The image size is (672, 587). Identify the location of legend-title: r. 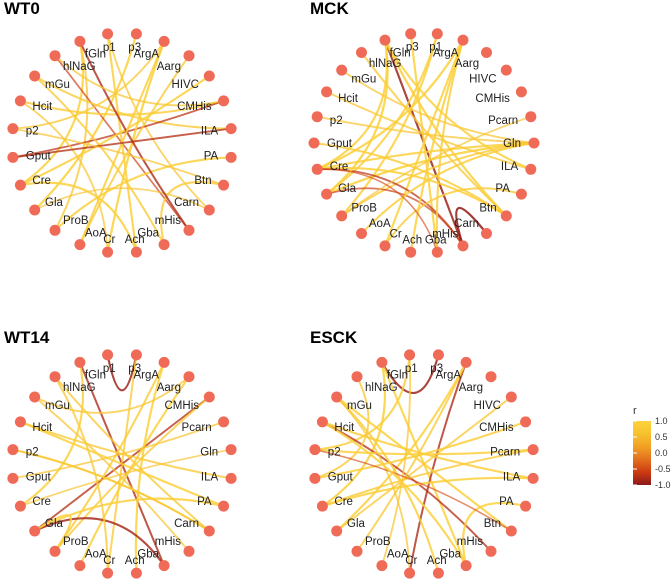
(635, 411).